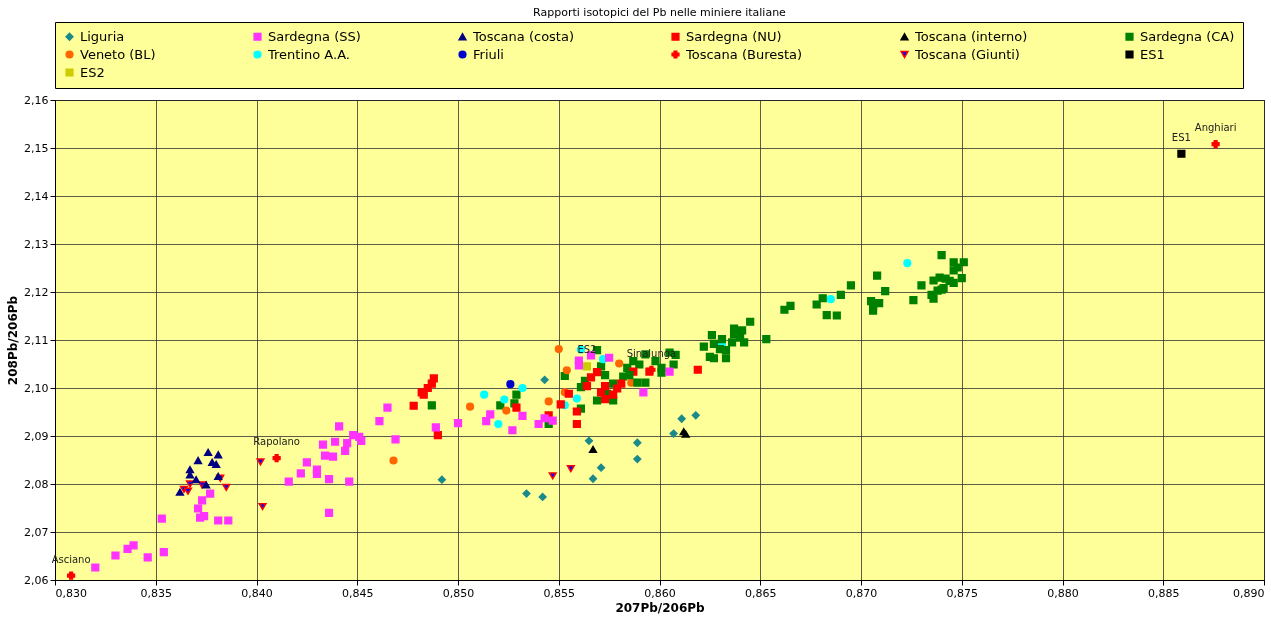 This screenshot has width=1271, height=619. I want to click on x-tick-label: 0,875, so click(962, 593).